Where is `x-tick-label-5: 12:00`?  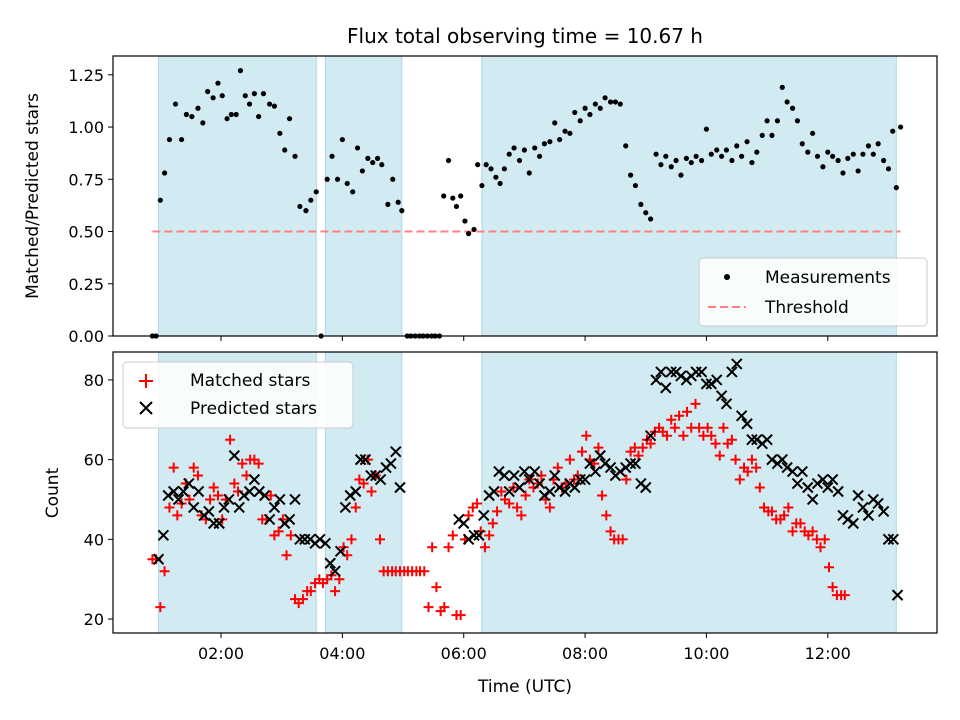 x-tick-label-5: 12:00 is located at coordinates (828, 653).